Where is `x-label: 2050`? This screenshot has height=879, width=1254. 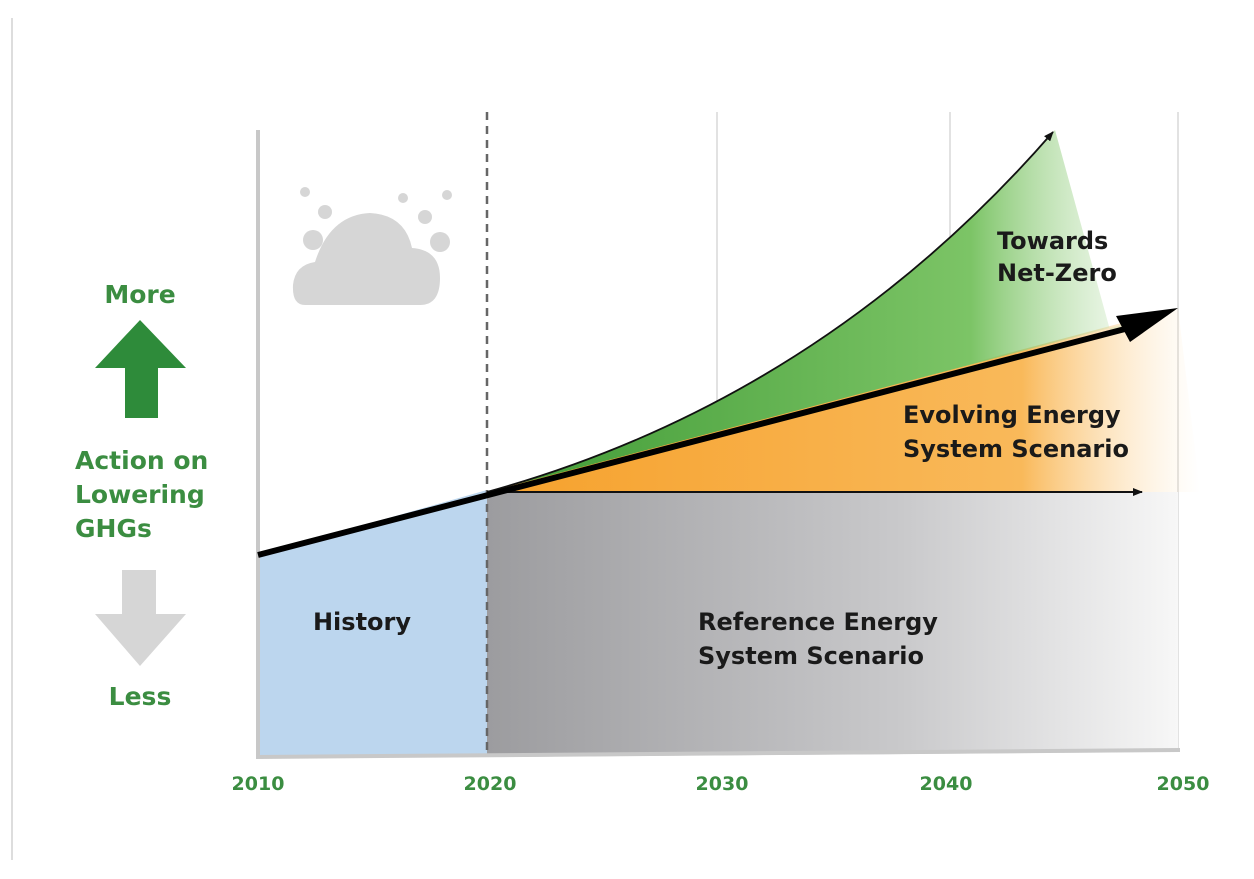 x-label: 2050 is located at coordinates (1183, 784).